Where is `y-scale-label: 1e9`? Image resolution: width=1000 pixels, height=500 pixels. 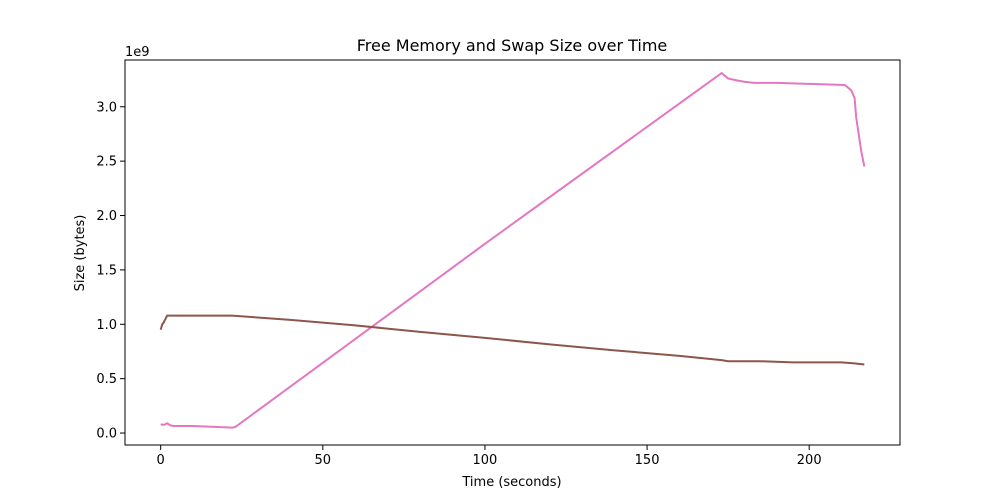
y-scale-label: 1e9 is located at coordinates (137, 52).